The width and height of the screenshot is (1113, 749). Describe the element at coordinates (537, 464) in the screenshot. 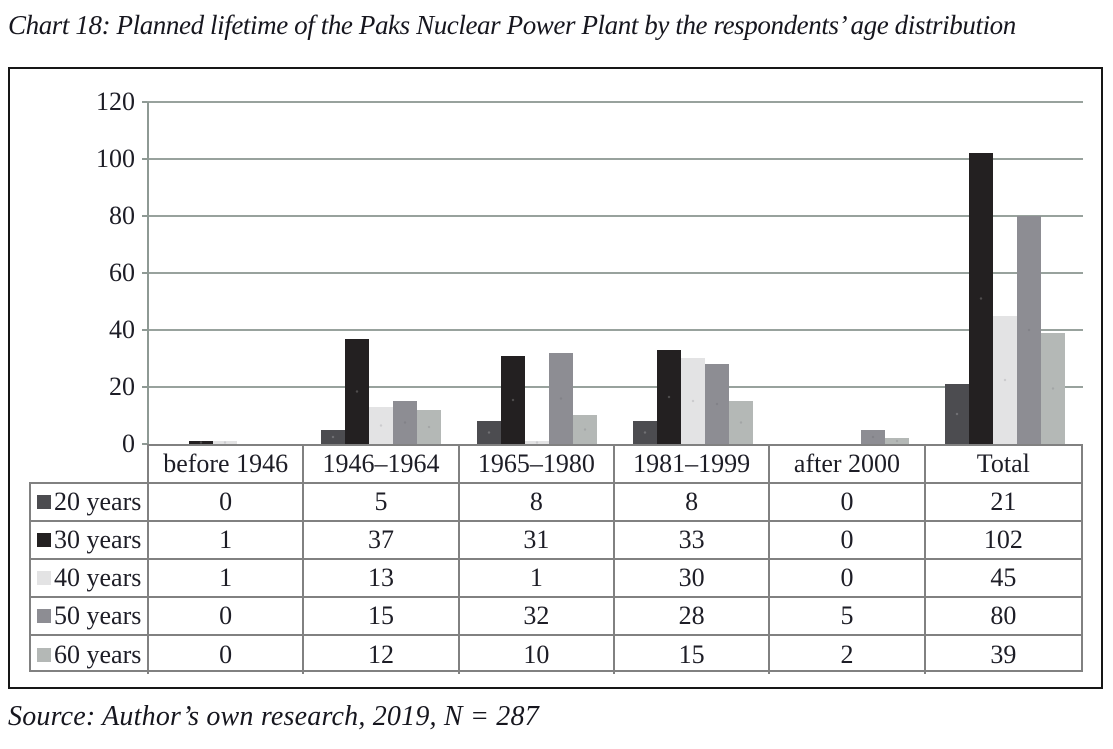

I see `category-header-cell: 1965–1980` at that location.